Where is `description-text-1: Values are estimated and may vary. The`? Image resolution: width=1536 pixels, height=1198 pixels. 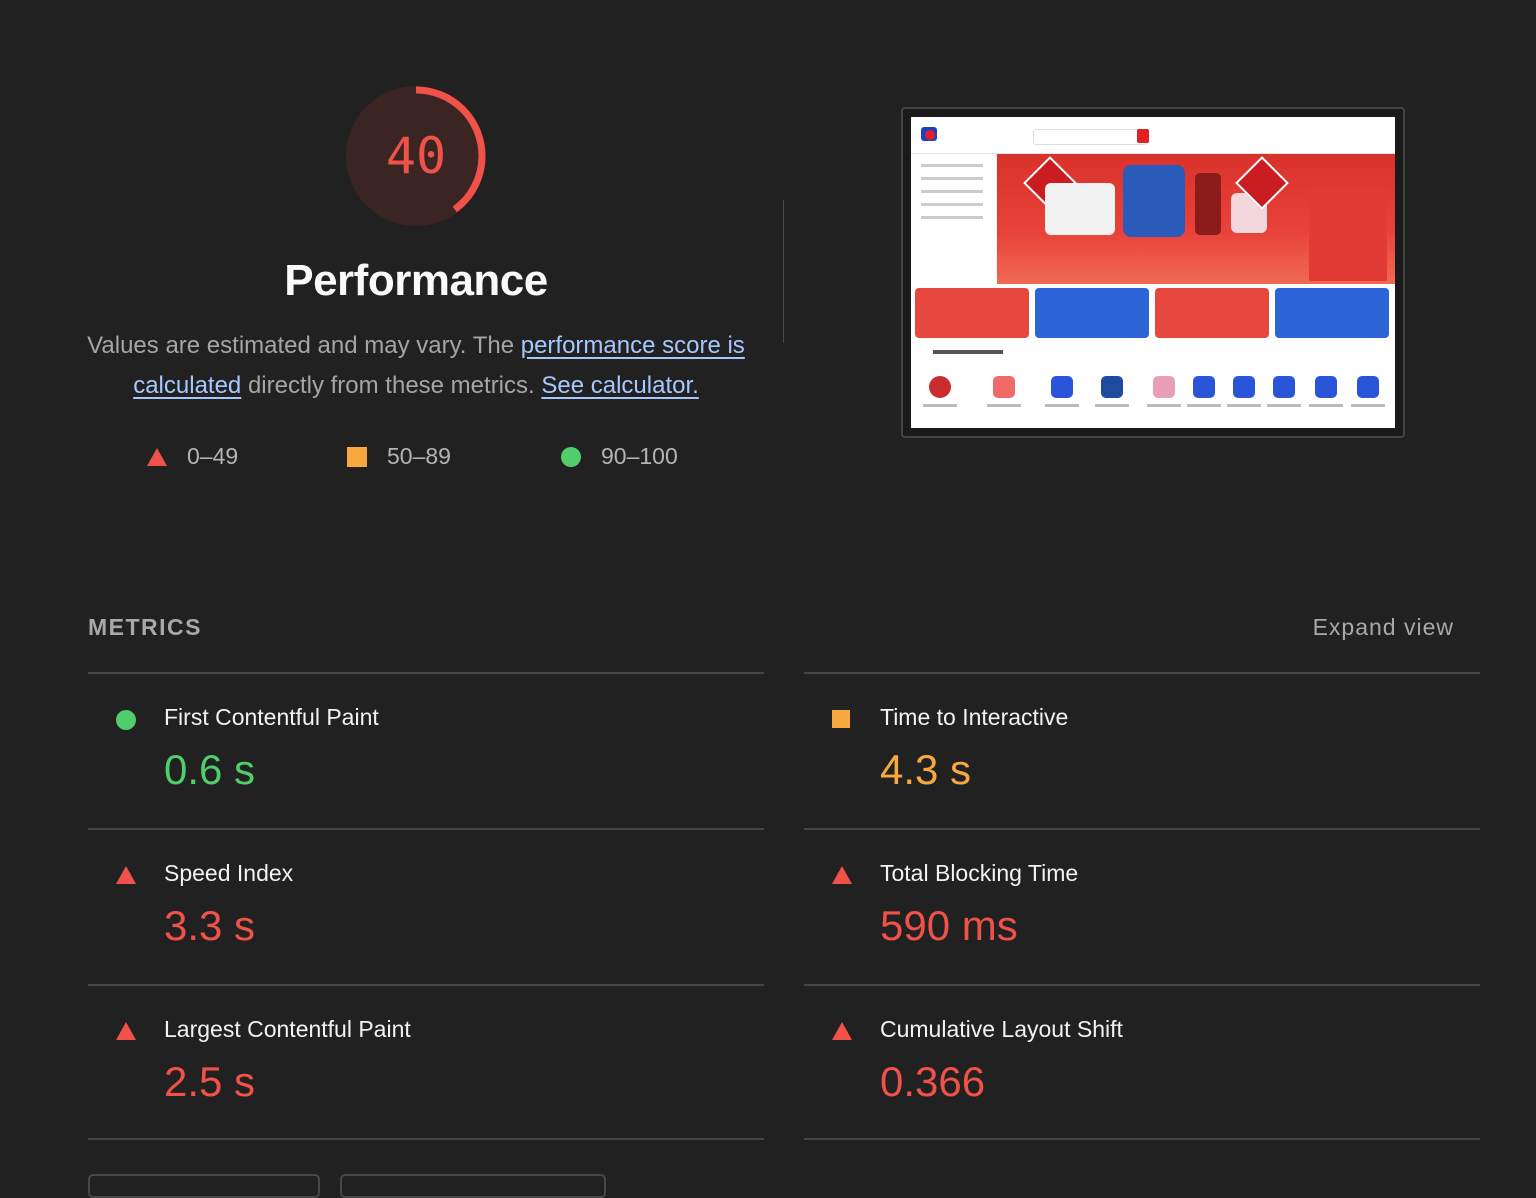
description-text-1: Values are estimated and may vary. The is located at coordinates (304, 345).